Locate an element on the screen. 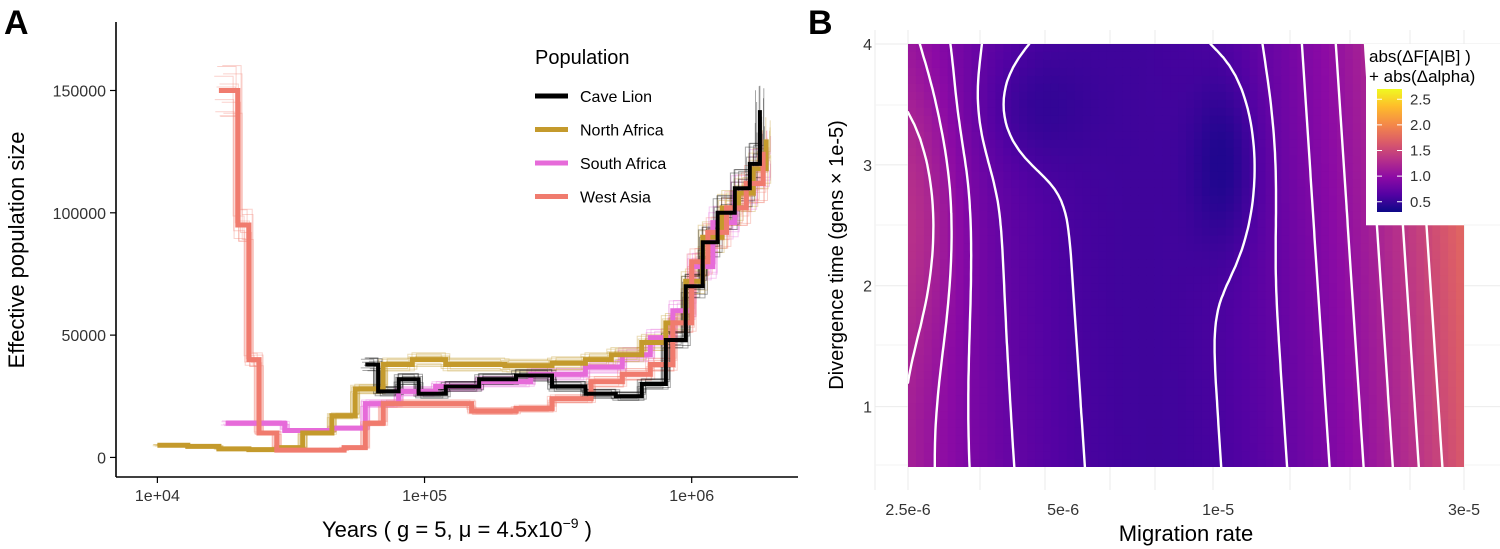 This screenshot has width=1500, height=549. bootstrap-line is located at coordinates (567, 240).